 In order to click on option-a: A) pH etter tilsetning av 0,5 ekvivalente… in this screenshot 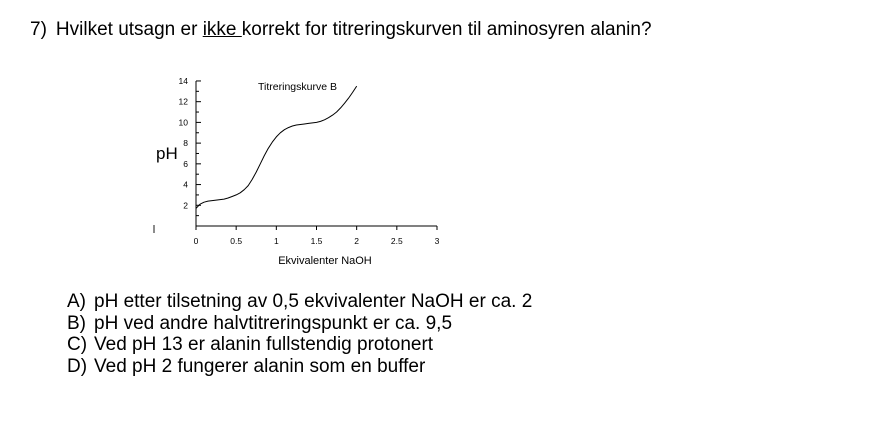, I will do `click(299, 302)`.